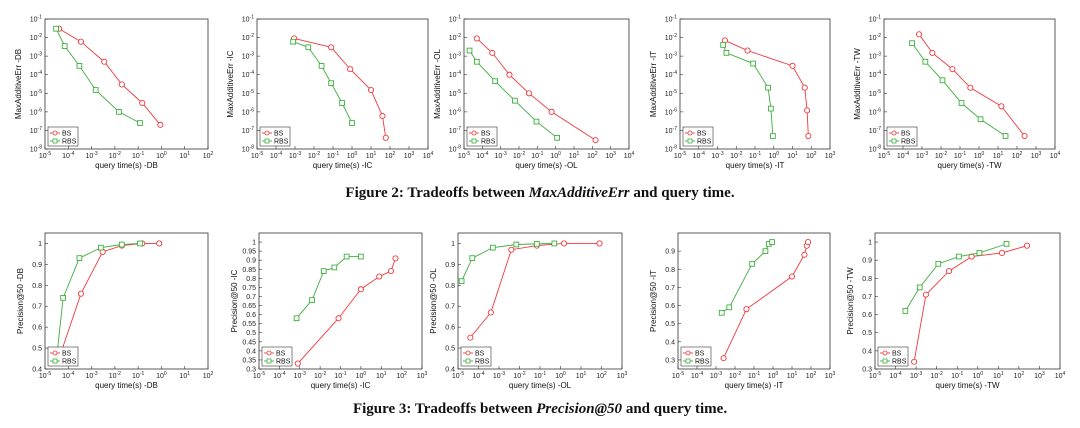  What do you see at coordinates (450, 307) in the screenshot?
I see `y-tick-label: 0.7` at bounding box center [450, 307].